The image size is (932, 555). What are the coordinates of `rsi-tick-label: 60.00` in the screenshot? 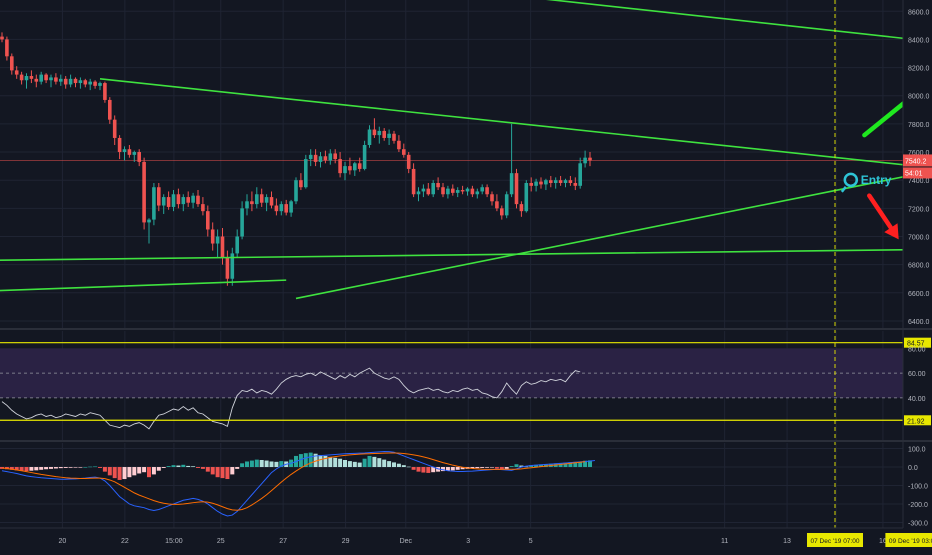 It's located at (917, 374).